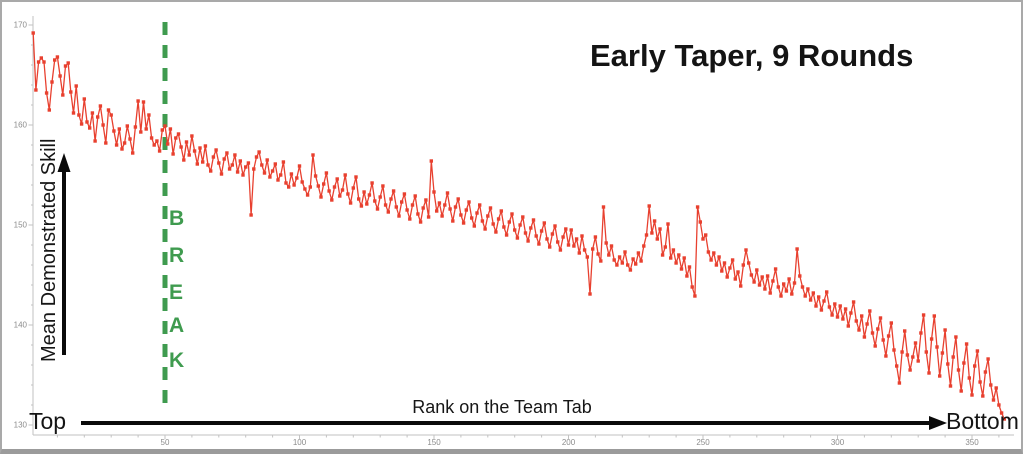 The height and width of the screenshot is (454, 1023). I want to click on y-axis-arrow, so click(64, 254).